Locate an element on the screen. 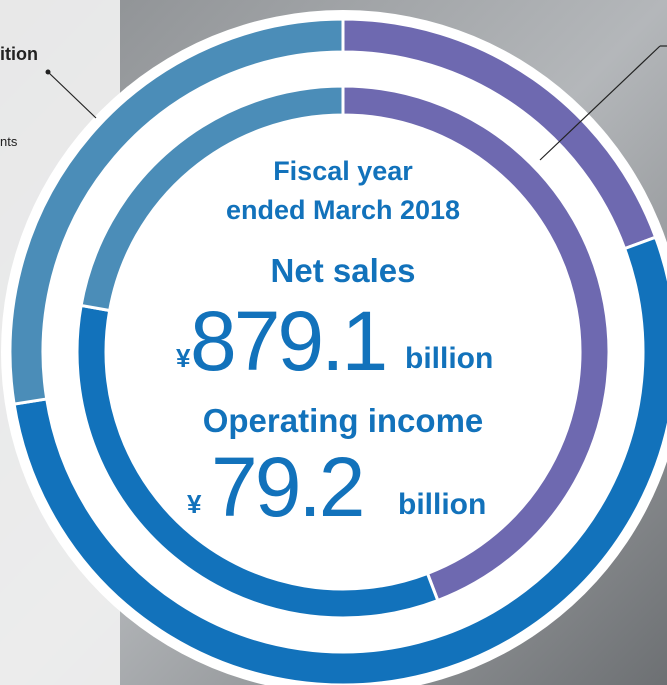 Image resolution: width=667 pixels, height=685 pixels. cut-label: ition is located at coordinates (19, 54).